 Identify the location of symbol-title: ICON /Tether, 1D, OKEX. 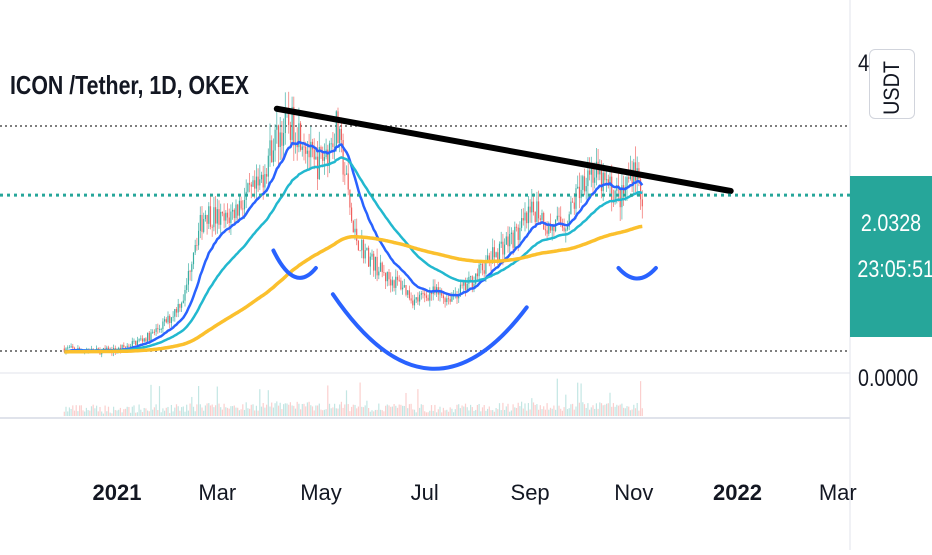
(129, 85).